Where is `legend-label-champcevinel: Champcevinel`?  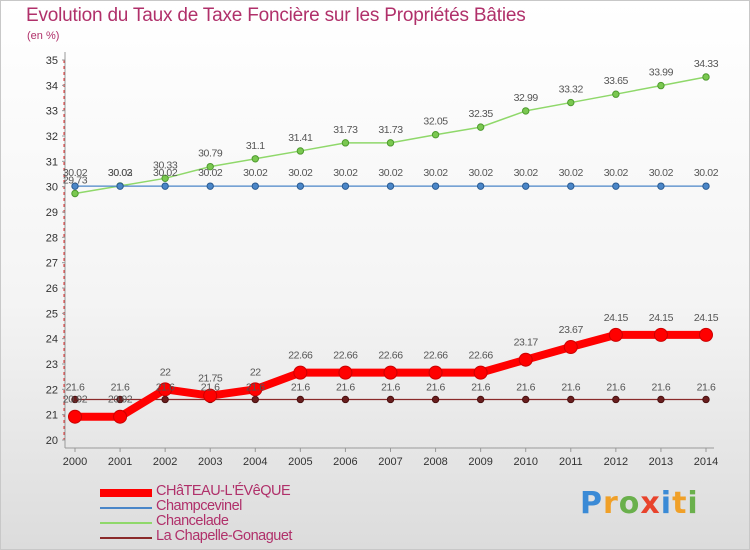
legend-label-champcevinel: Champcevinel is located at coordinates (199, 506).